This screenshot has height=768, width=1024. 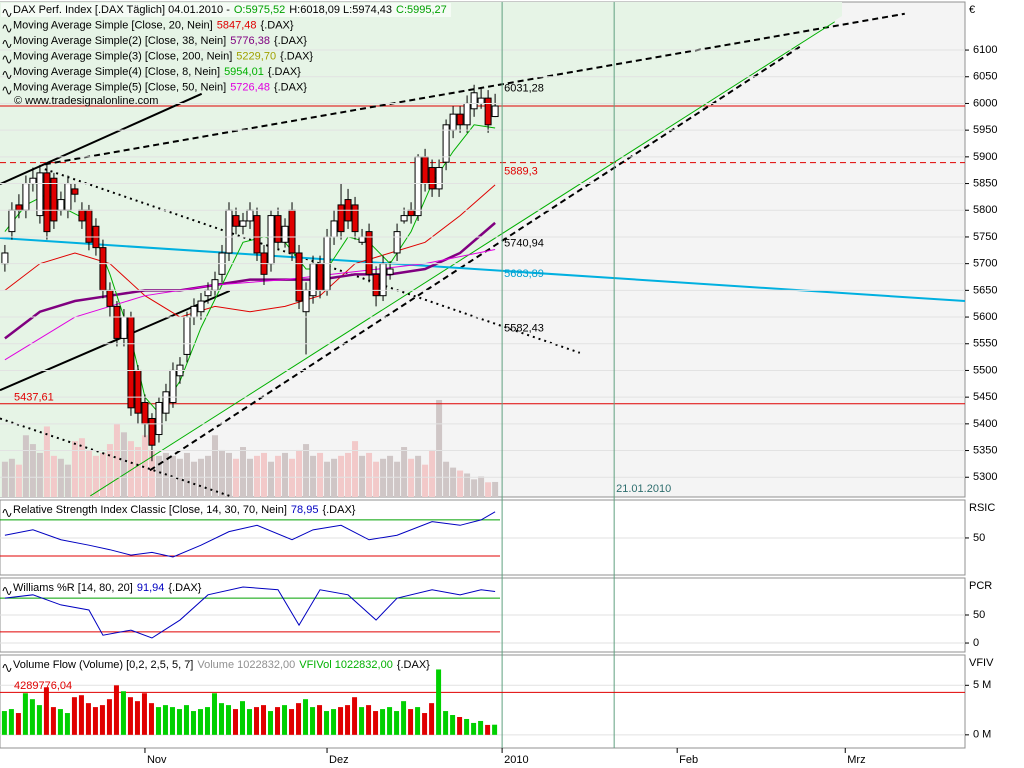 What do you see at coordinates (982, 508) in the screenshot?
I see `axis-label: RSIC` at bounding box center [982, 508].